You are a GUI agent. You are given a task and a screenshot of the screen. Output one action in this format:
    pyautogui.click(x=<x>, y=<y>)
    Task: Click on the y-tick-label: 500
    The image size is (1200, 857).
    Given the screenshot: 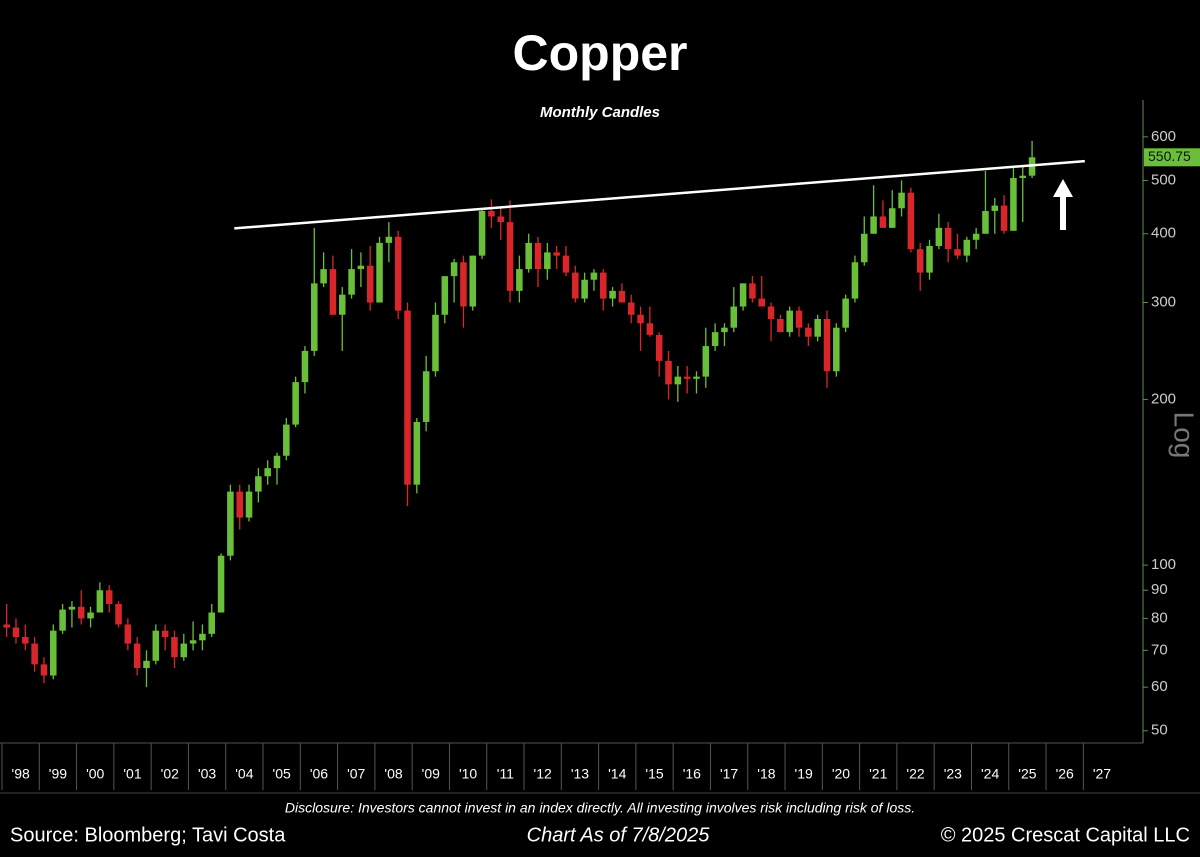 What is the action you would take?
    pyautogui.click(x=1163, y=179)
    